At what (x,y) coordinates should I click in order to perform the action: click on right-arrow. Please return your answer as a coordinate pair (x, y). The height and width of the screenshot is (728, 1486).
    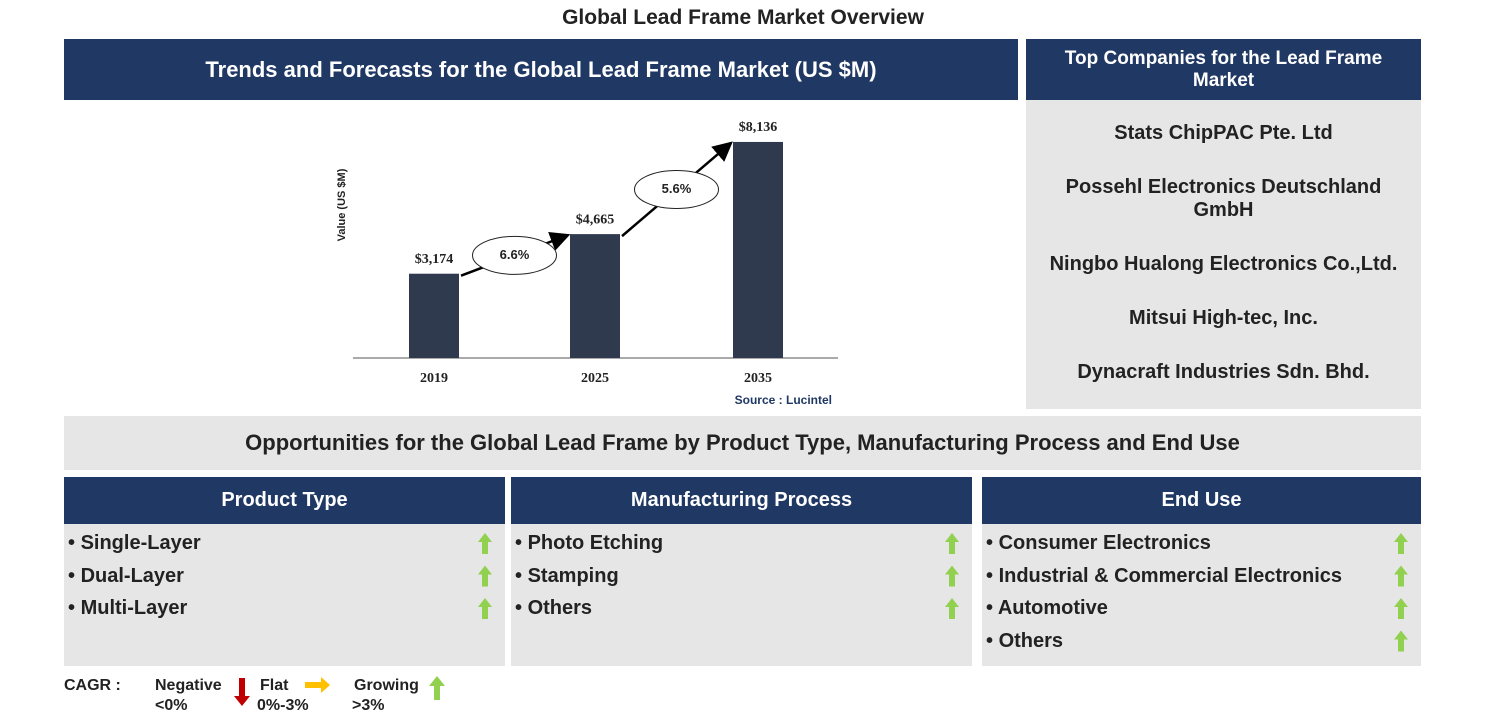
    Looking at the image, I should click on (317, 685).